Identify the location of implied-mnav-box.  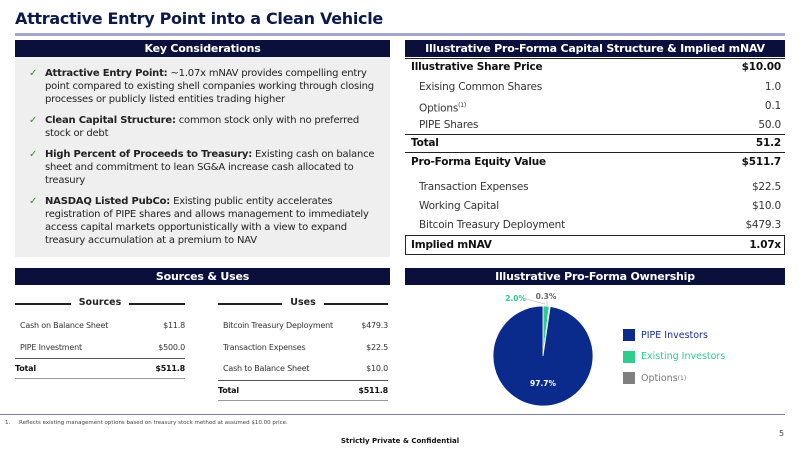
(595, 245).